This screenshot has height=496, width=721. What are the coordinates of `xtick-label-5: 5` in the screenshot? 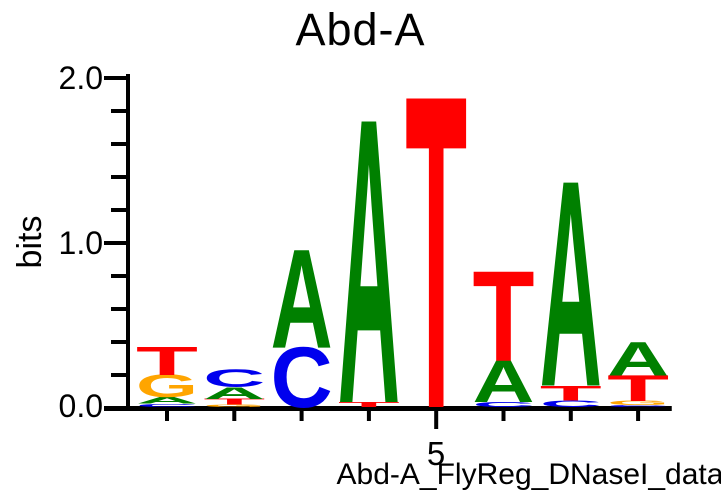 It's located at (436, 453).